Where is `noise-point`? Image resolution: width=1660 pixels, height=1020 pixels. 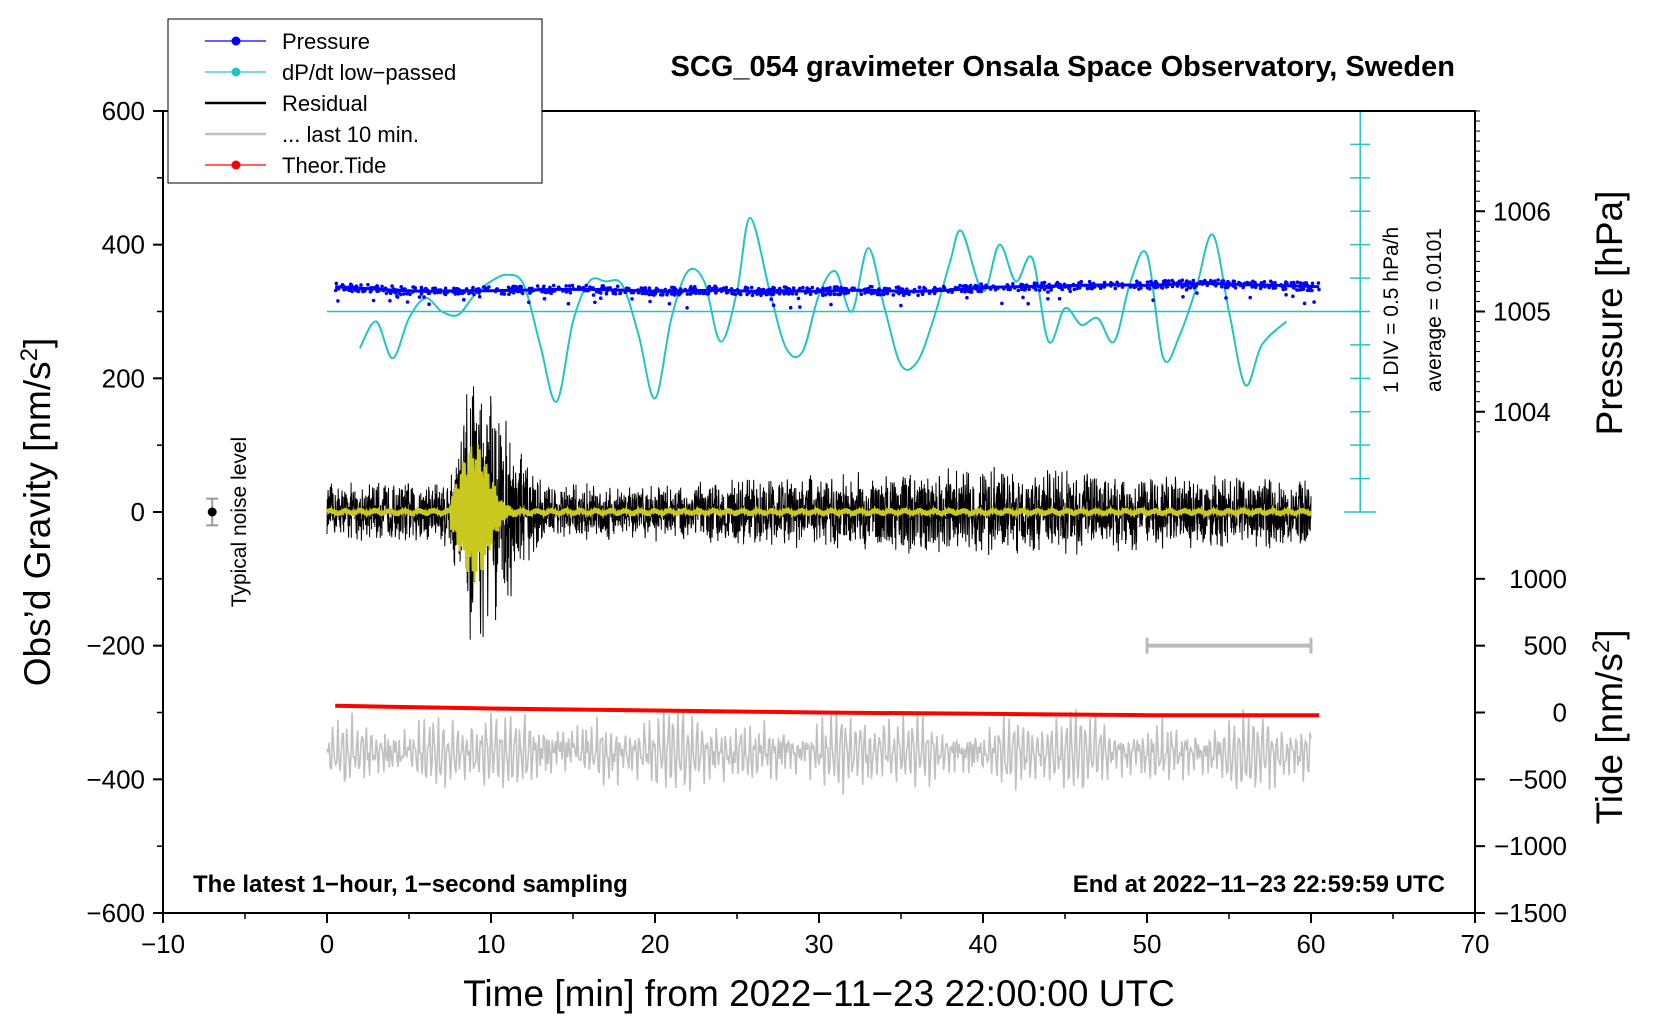
noise-point is located at coordinates (212, 512).